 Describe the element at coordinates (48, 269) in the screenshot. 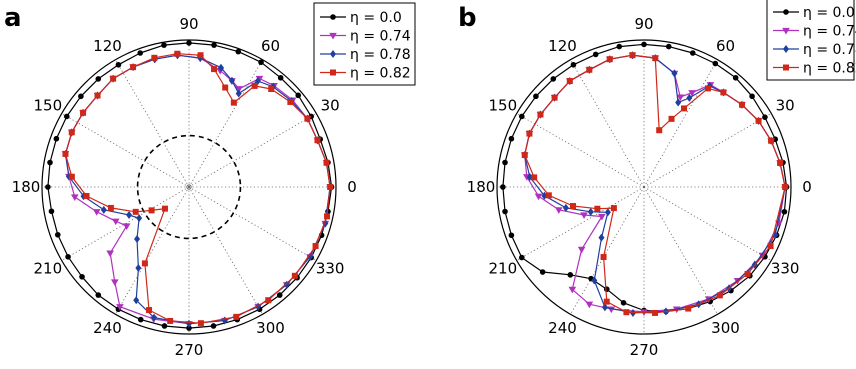

I see `angle-label-210: 210` at that location.